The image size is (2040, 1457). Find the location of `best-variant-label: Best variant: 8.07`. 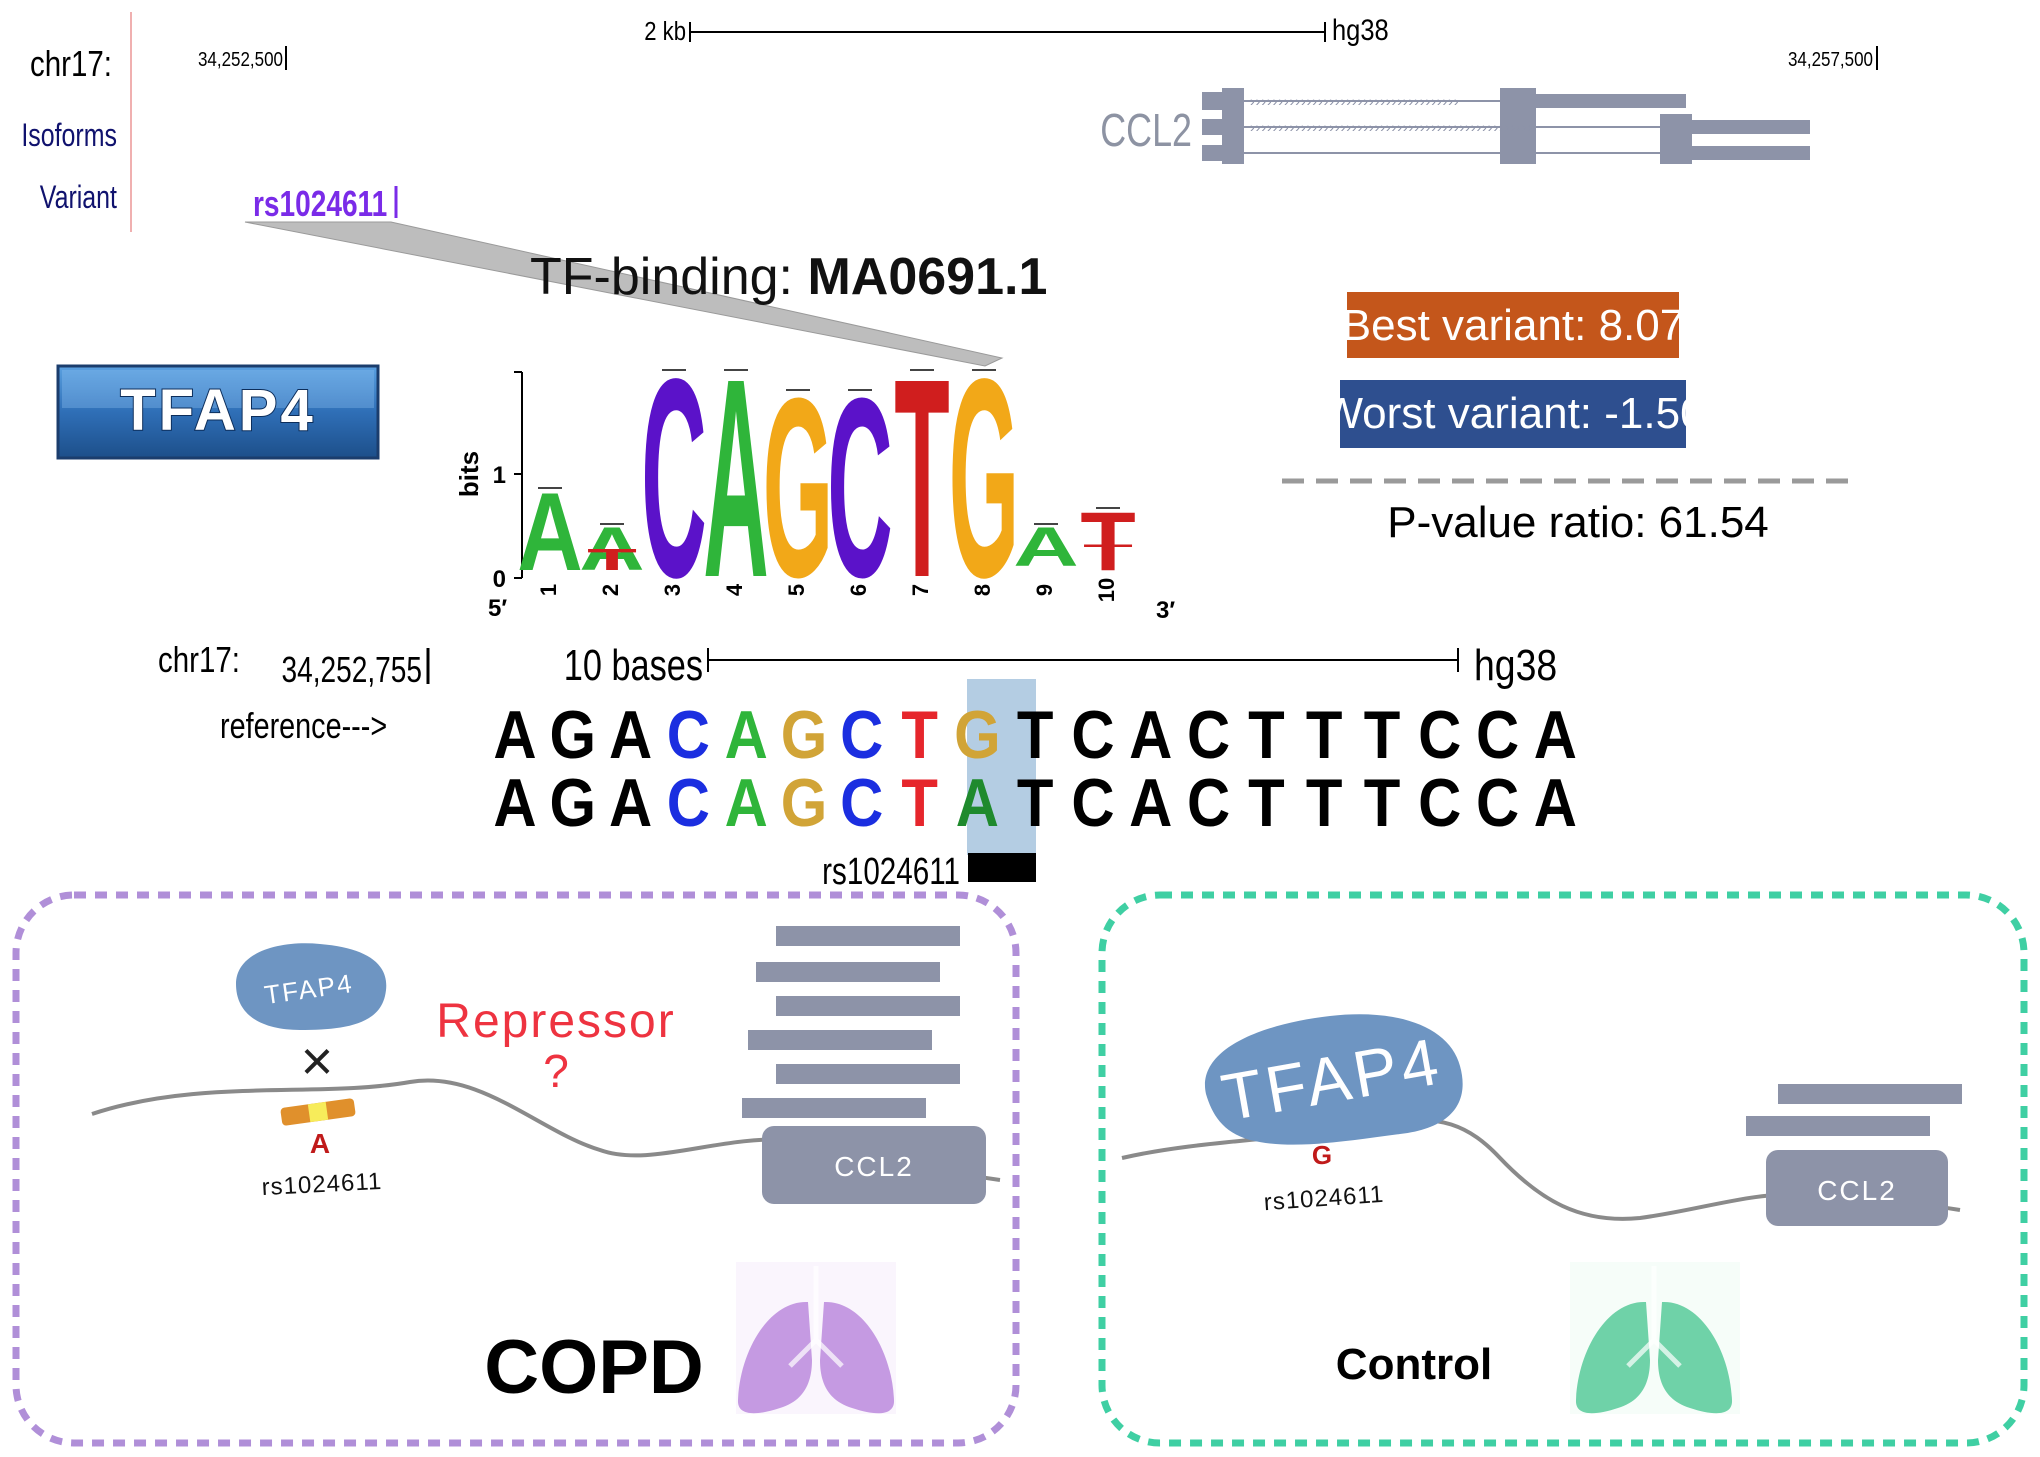

best-variant-label: Best variant: 8.07 is located at coordinates (1513, 325).